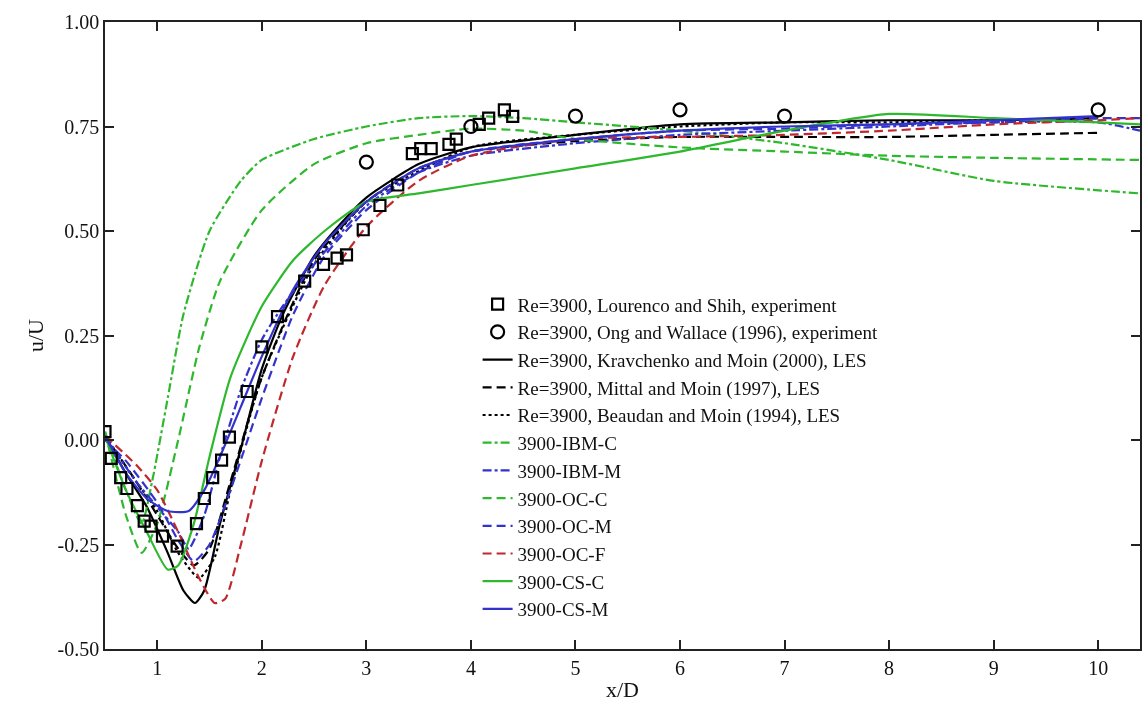 This screenshot has width=1146, height=711. I want to click on y-tick-label: 0.25, so click(82, 335).